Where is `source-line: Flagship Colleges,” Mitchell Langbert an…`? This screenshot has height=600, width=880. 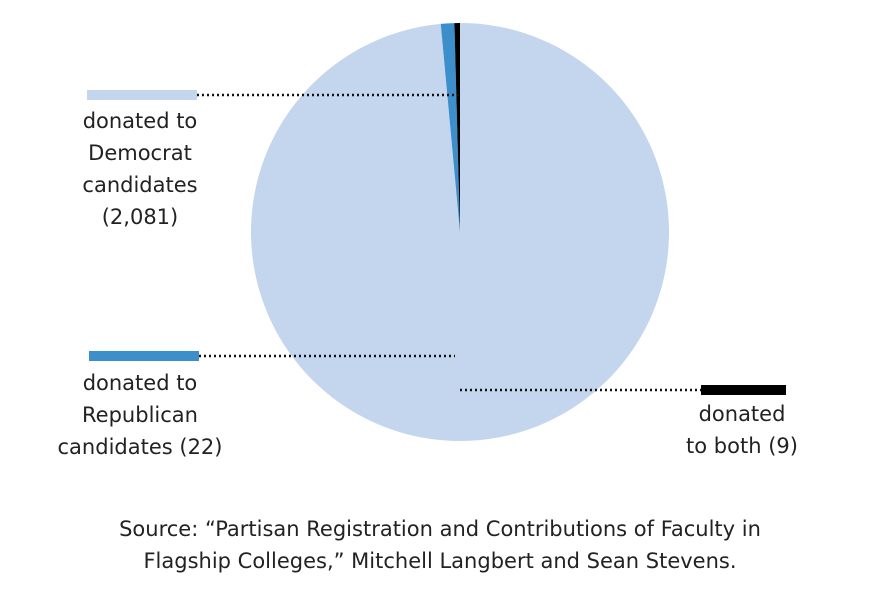
source-line: Flagship Colleges,” Mitchell Langbert an… is located at coordinates (440, 561).